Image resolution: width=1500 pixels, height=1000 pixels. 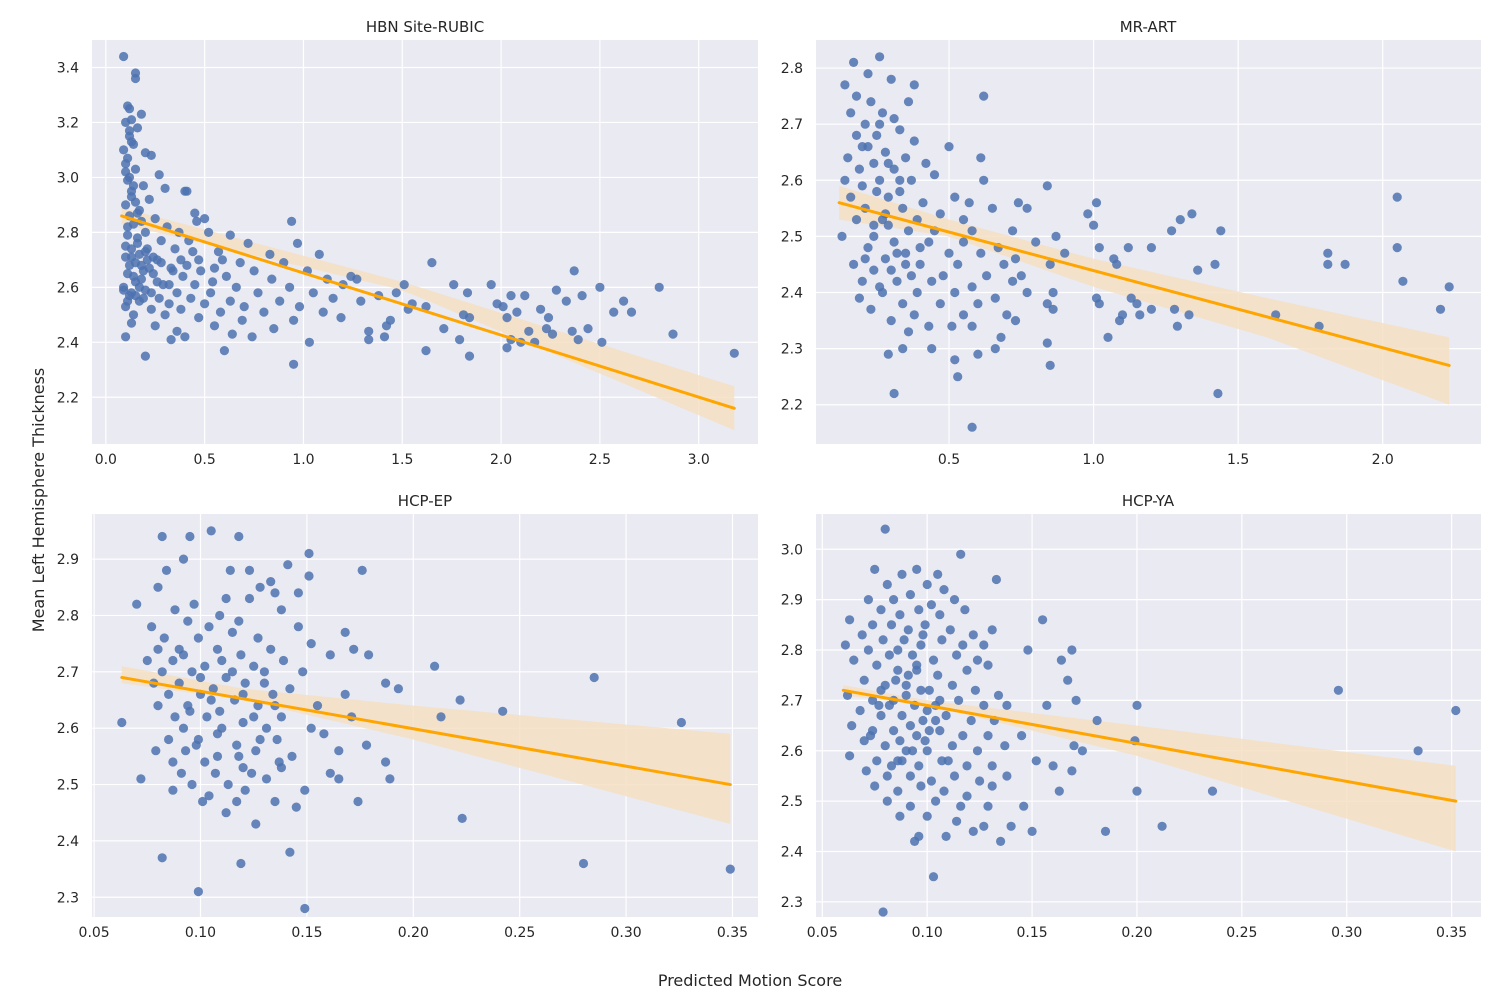 I want to click on y-tick-label: 2.8, so click(x=792, y=69).